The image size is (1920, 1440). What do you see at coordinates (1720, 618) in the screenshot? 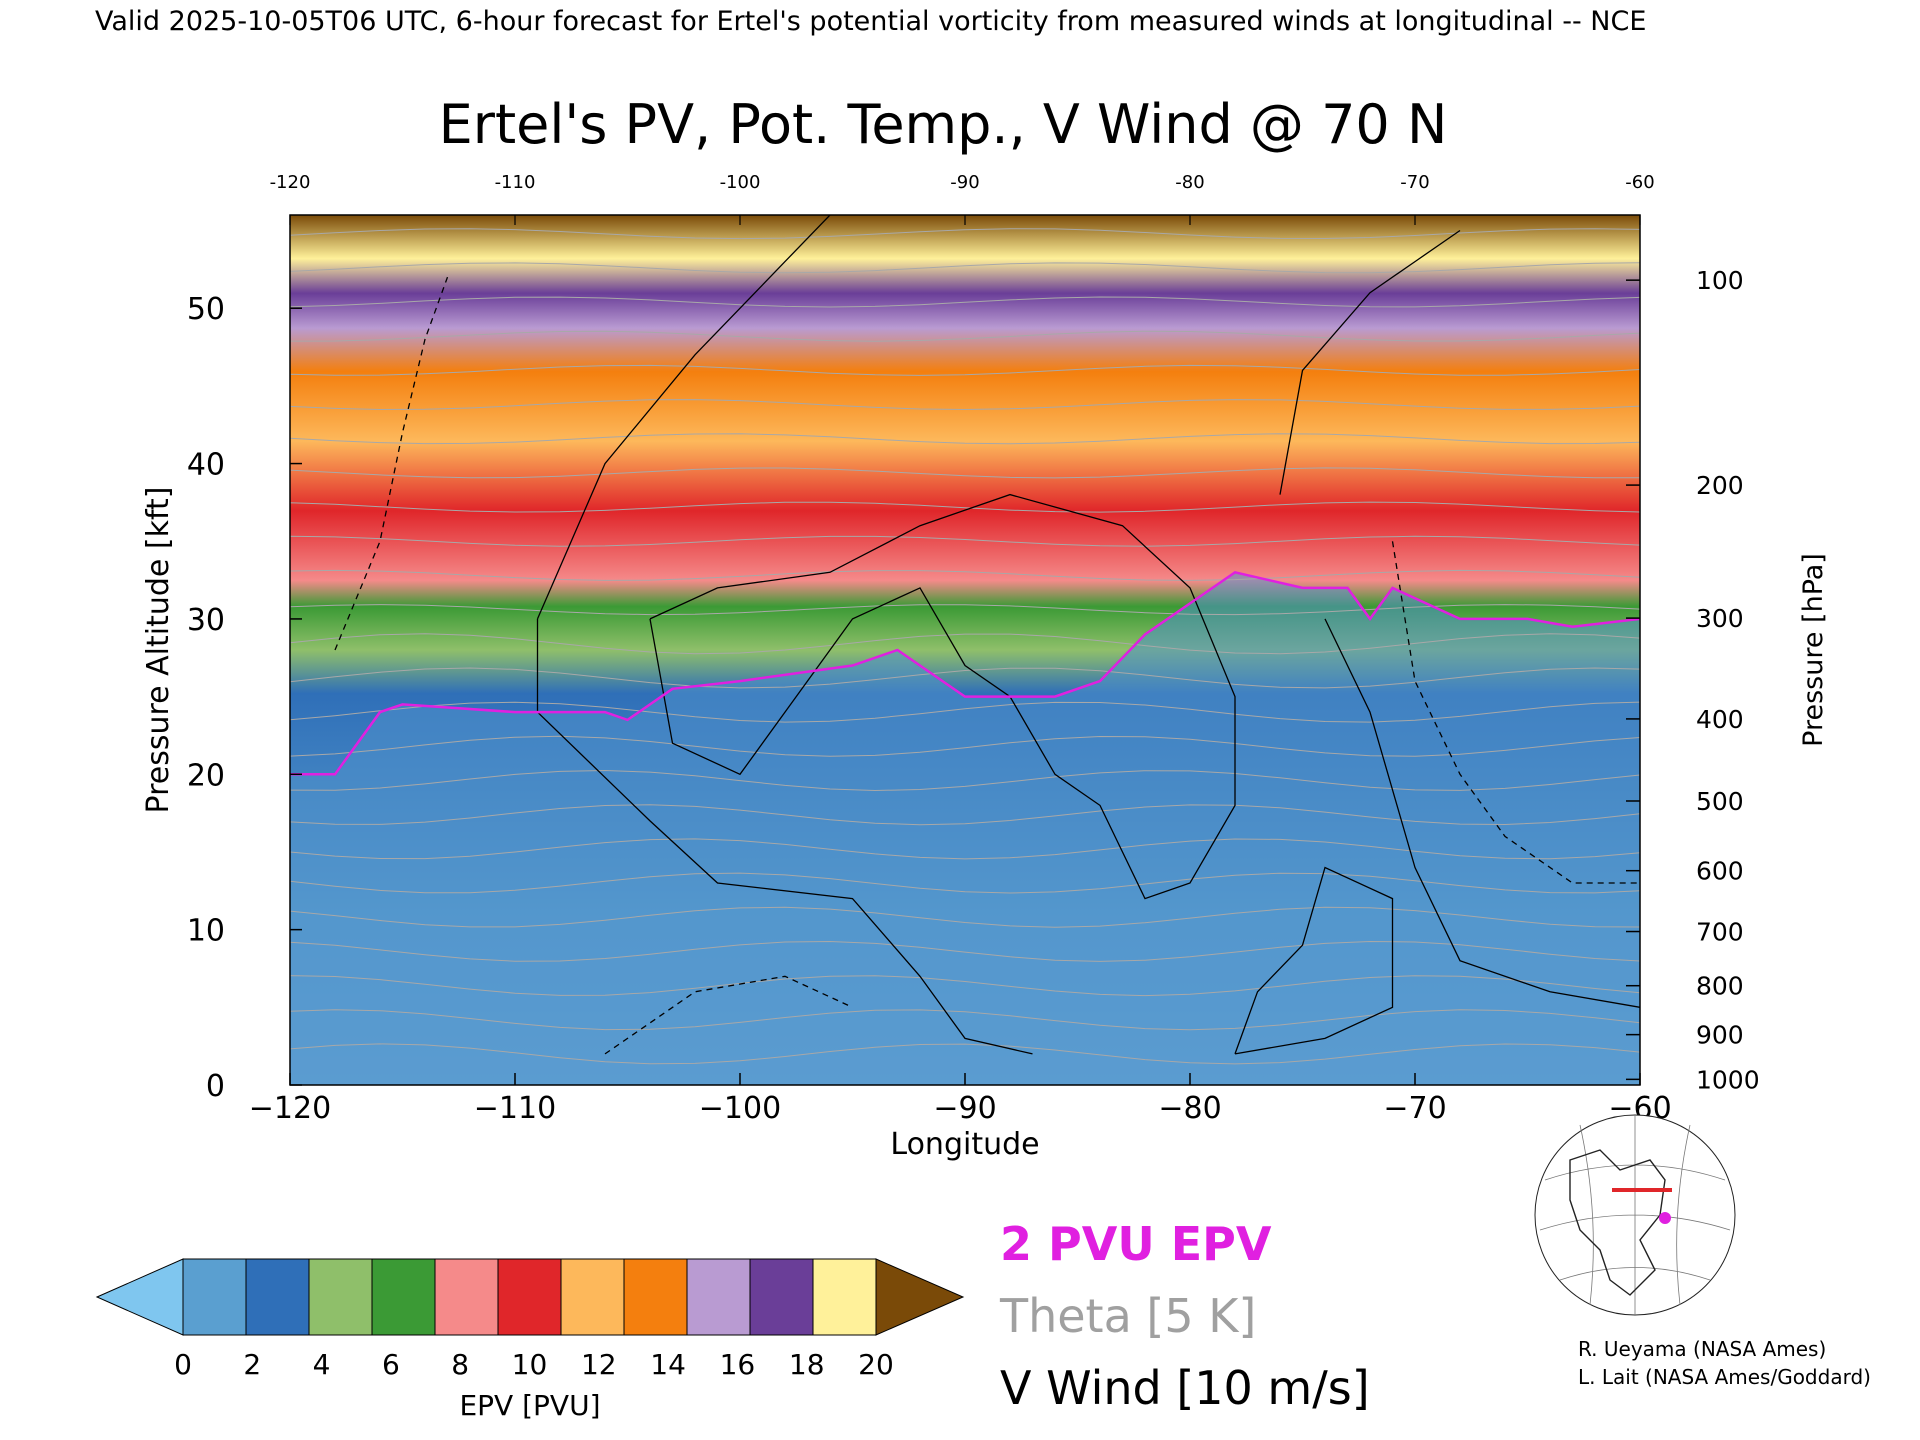
I see `pressure-tick-label: 300` at bounding box center [1720, 618].